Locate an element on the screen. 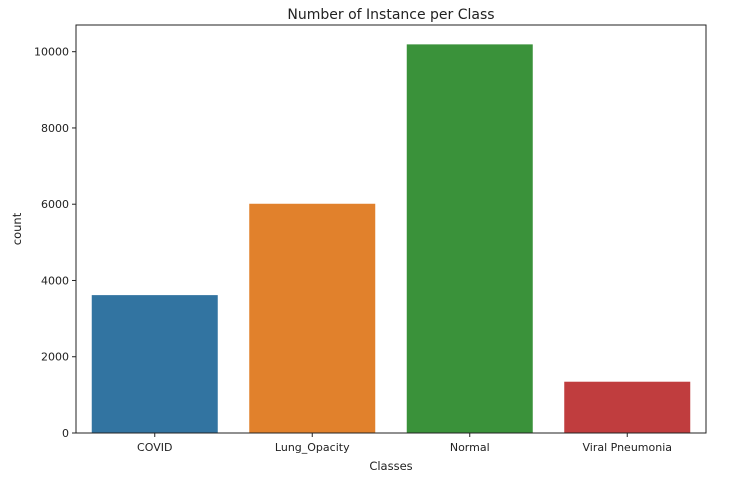 Image resolution: width=736 pixels, height=484 pixels. y-tick-label: 0 is located at coordinates (65, 433).